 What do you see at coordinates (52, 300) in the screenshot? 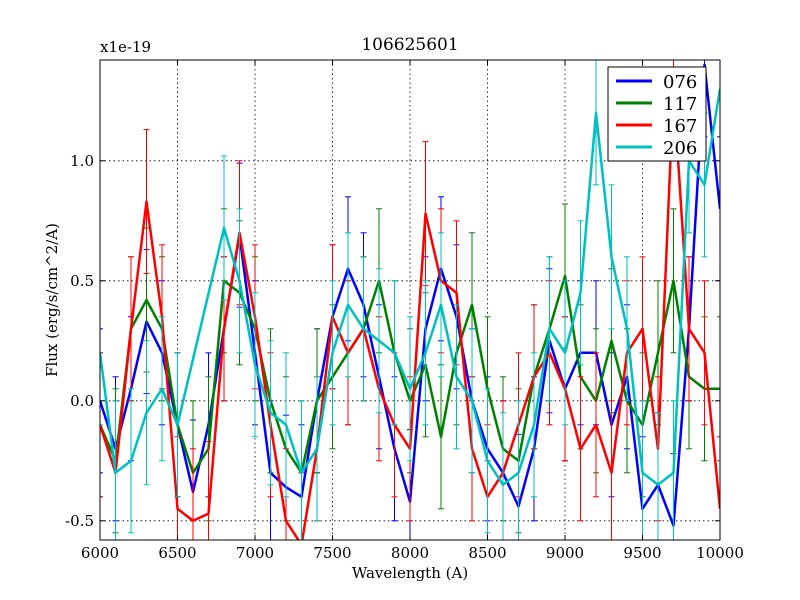
I see `y-axis-label: Flux (erg/s/cm^2/A)` at bounding box center [52, 300].